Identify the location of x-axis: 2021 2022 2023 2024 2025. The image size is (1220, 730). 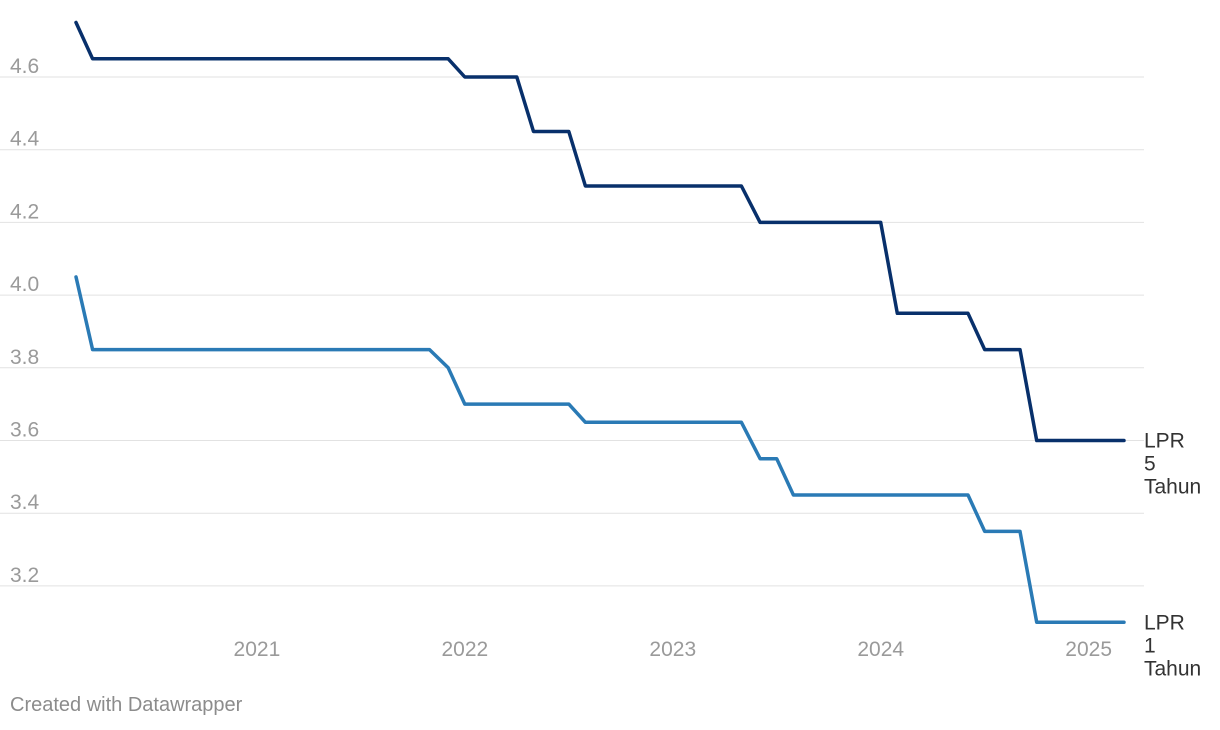
(673, 649).